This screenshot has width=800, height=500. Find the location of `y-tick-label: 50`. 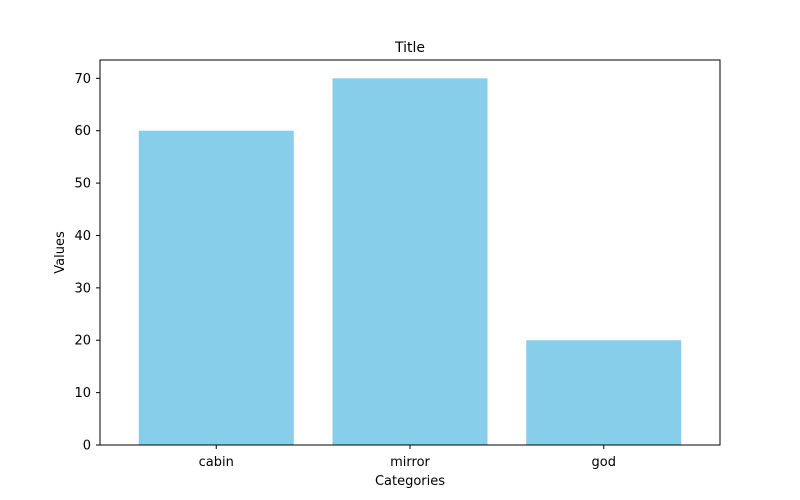

y-tick-label: 50 is located at coordinates (82, 184).